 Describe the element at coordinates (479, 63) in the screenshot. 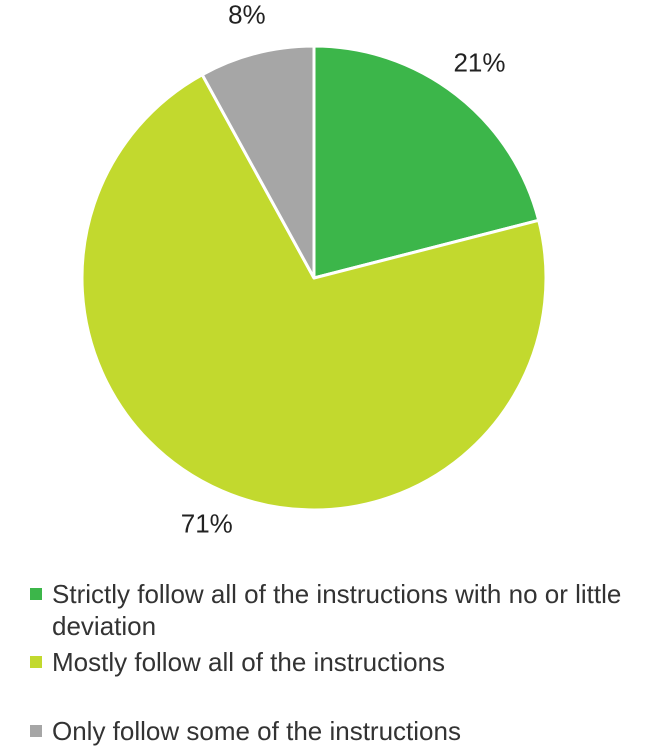

I see `data-label-strictly-follow: 21%` at that location.